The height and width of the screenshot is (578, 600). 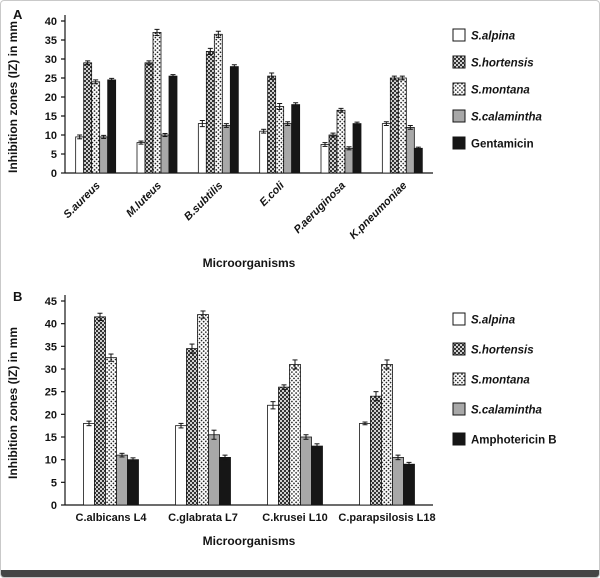 What do you see at coordinates (300, 573) in the screenshot?
I see `bottom-bar` at bounding box center [300, 573].